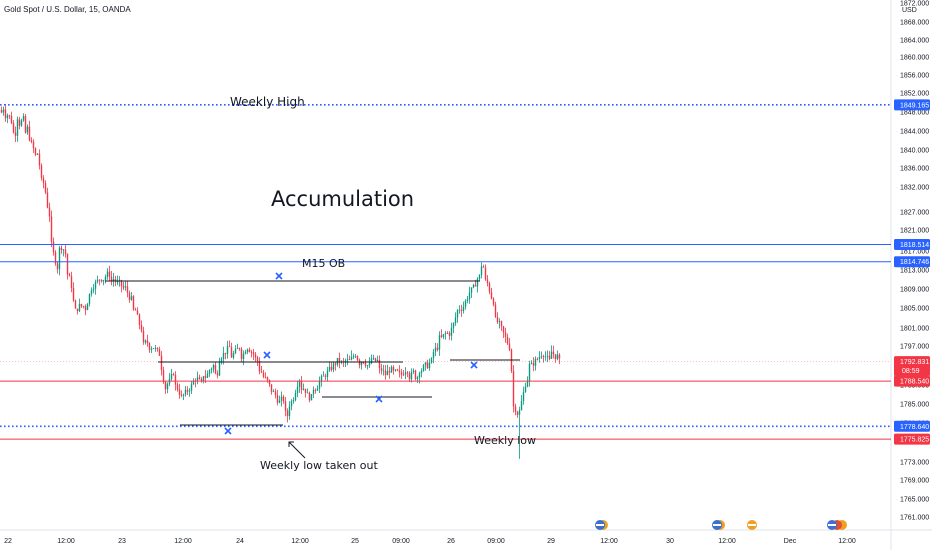  Describe the element at coordinates (914, 245) in the screenshot. I see `svg-text: 1818.514` at that location.